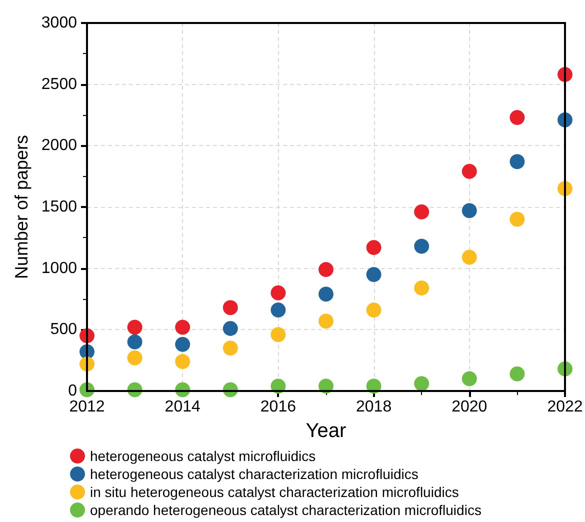 Image resolution: width=585 pixels, height=522 pixels. Describe the element at coordinates (326, 431) in the screenshot. I see `x-axis-title: Year` at that location.